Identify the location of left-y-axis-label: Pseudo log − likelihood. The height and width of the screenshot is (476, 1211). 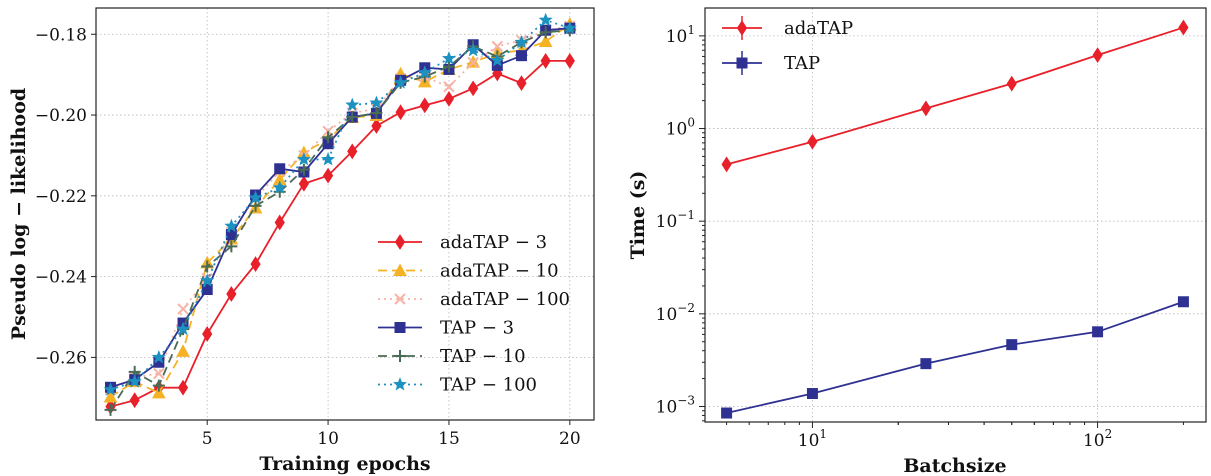
(19, 214).